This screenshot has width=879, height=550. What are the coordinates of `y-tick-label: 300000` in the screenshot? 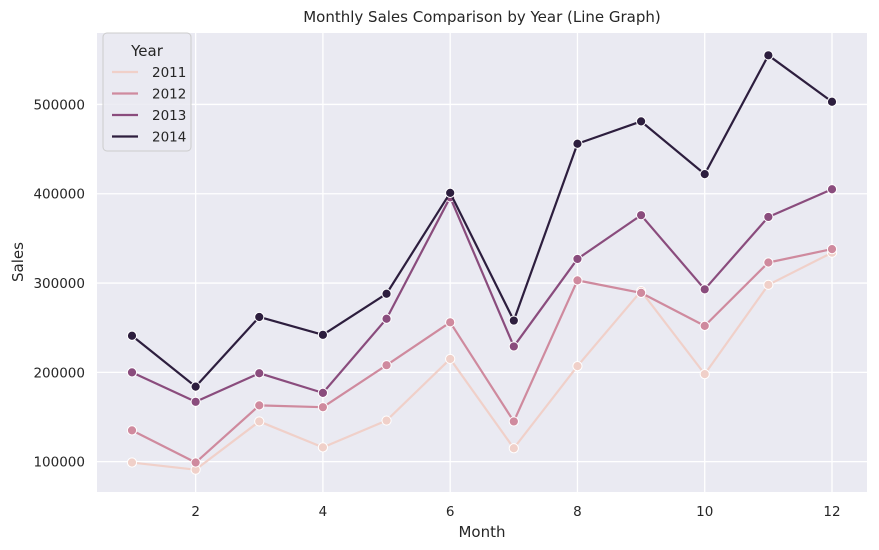 It's located at (59, 284).